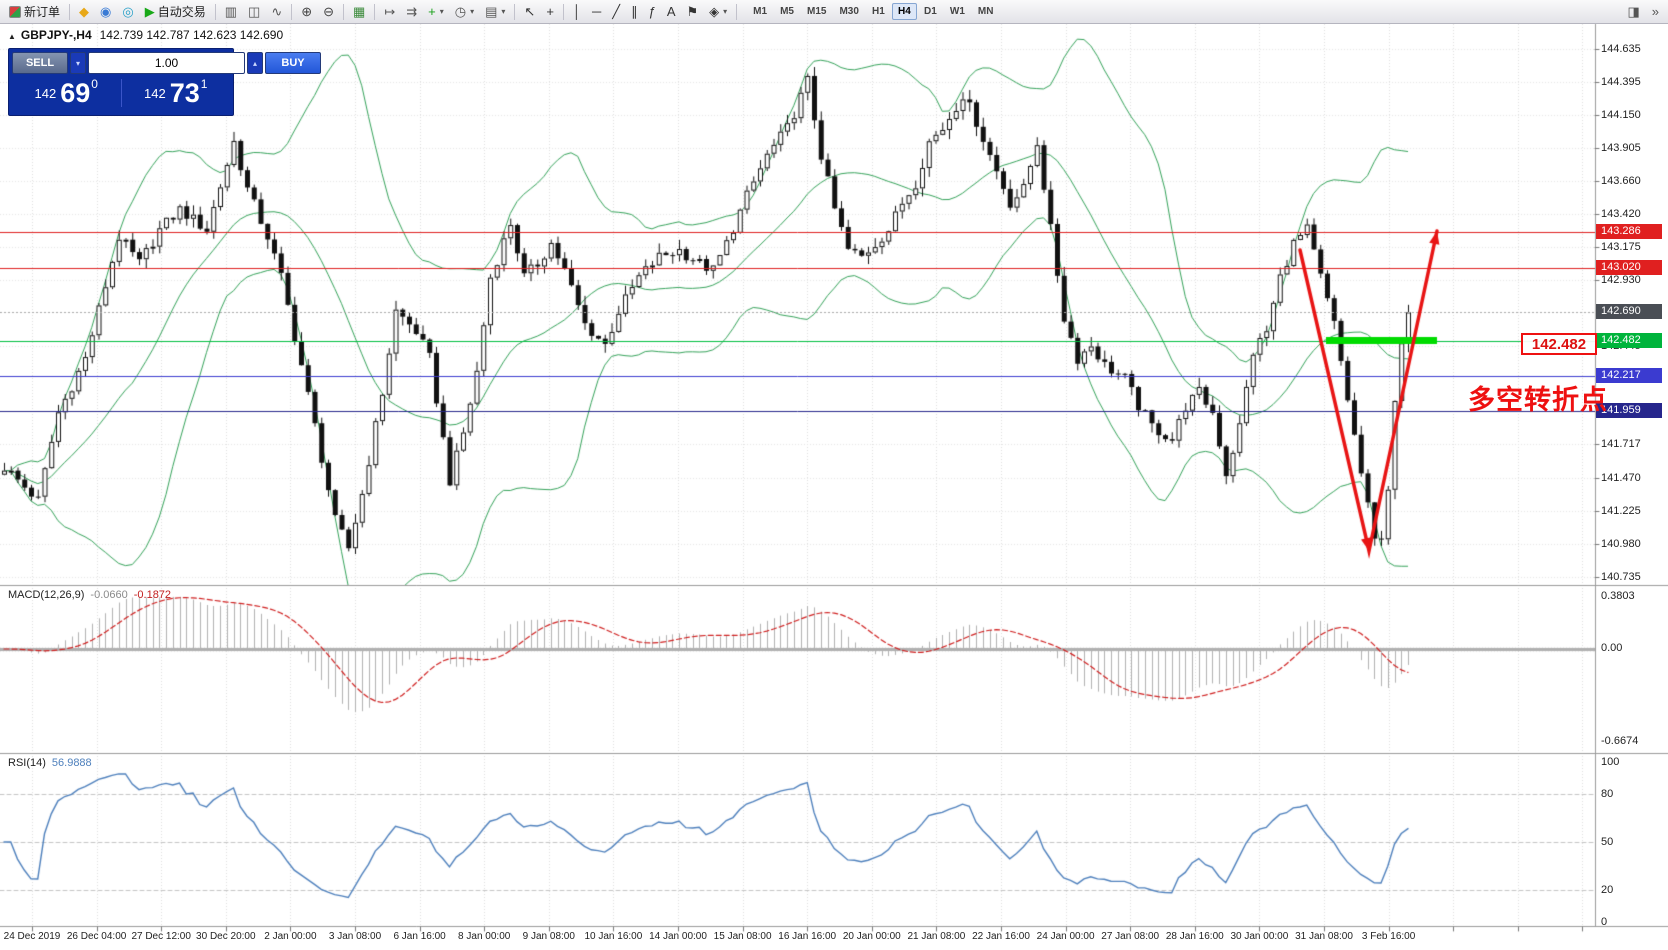 The image size is (1668, 950). Describe the element at coordinates (15, 11) in the screenshot. I see `new-order-icon` at that location.